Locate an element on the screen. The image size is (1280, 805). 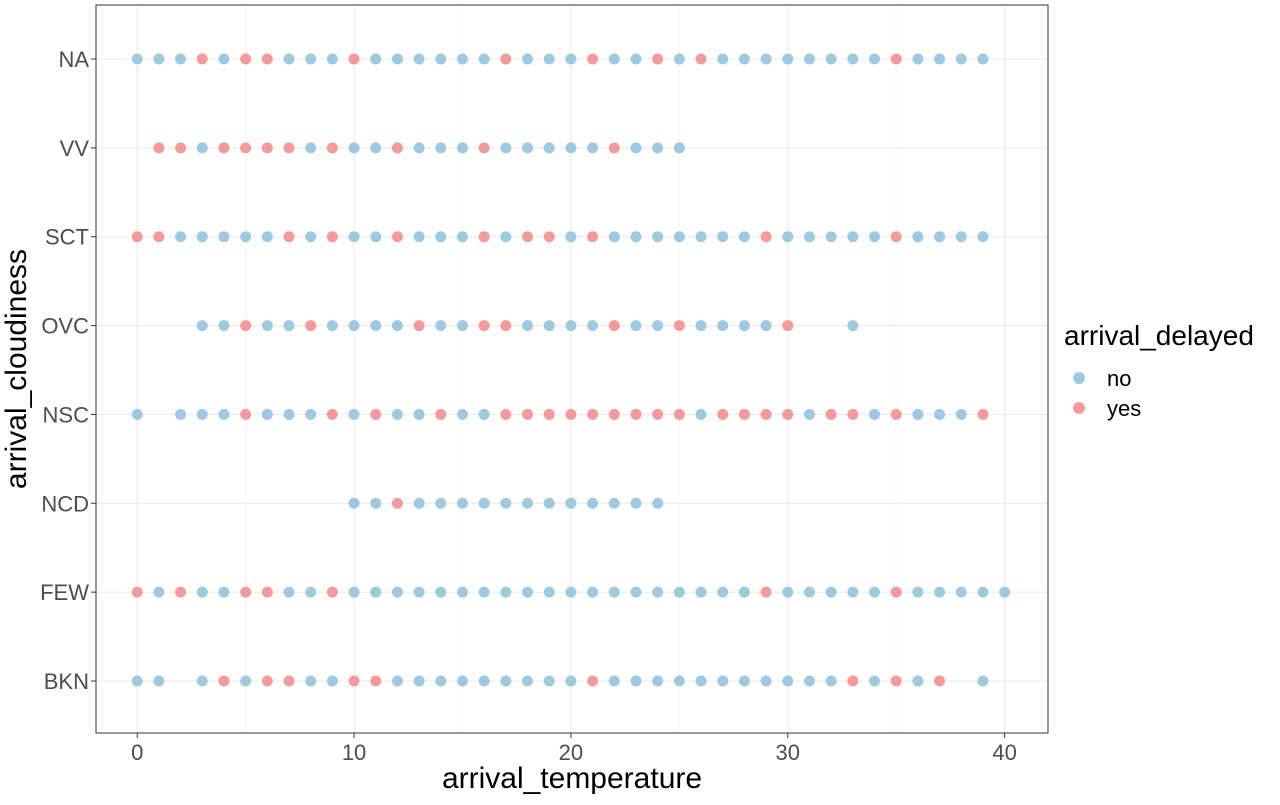
x-tick-label: 10 is located at coordinates (354, 752).